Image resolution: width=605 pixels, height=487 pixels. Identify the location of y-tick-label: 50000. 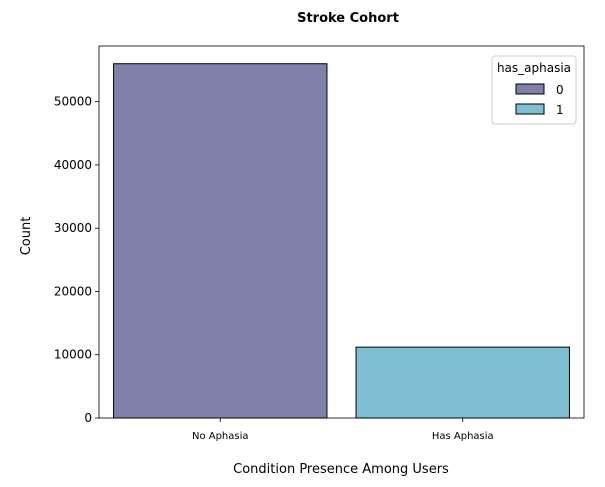
(73, 102).